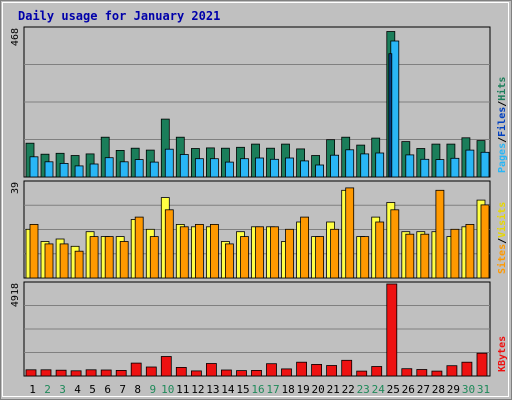 The width and height of the screenshot is (512, 404). What do you see at coordinates (257, 389) in the screenshot?
I see `x-tick-label: 16` at bounding box center [257, 389].